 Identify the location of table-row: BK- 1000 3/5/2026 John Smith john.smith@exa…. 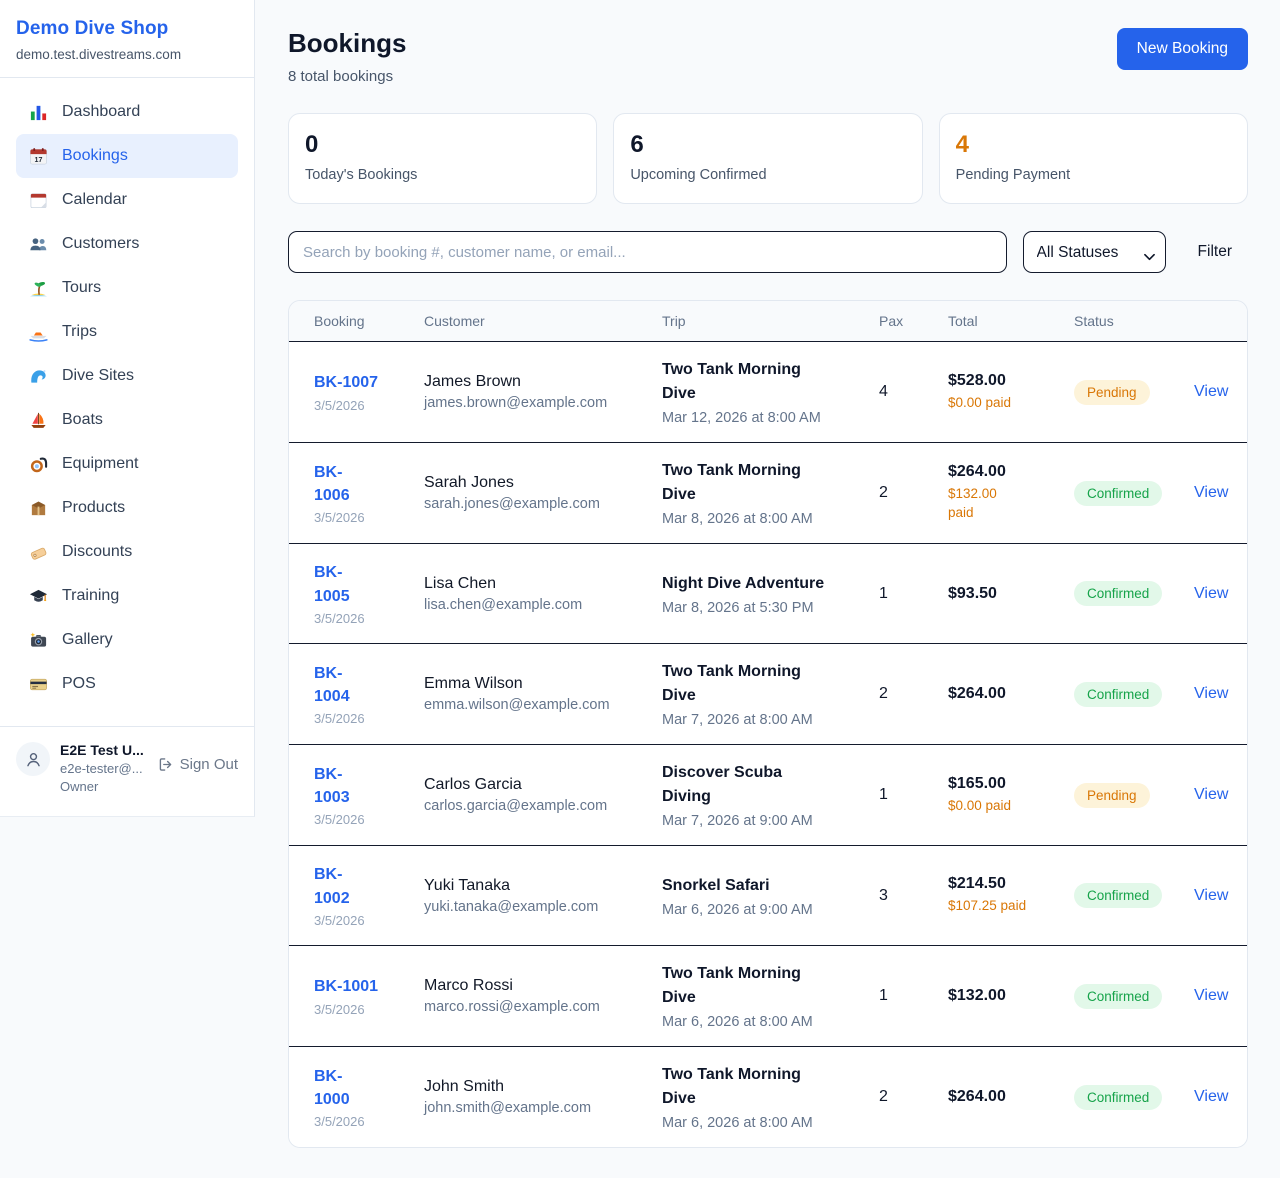
(768, 1096).